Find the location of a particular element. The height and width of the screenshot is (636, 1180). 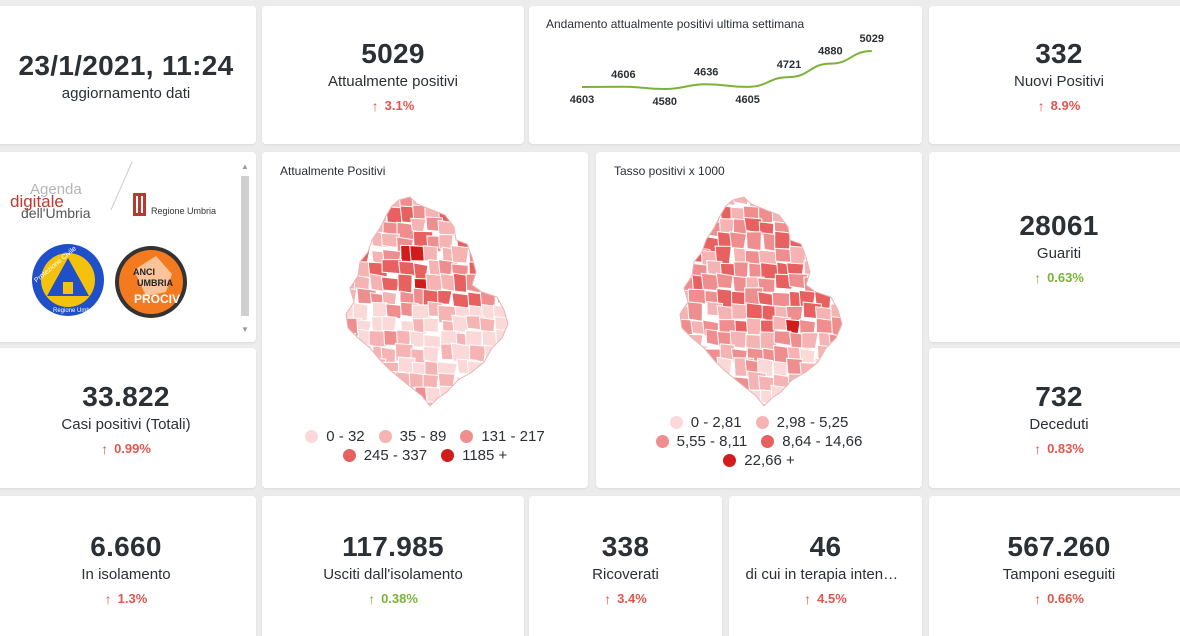

data-label: 4605 is located at coordinates (747, 100).